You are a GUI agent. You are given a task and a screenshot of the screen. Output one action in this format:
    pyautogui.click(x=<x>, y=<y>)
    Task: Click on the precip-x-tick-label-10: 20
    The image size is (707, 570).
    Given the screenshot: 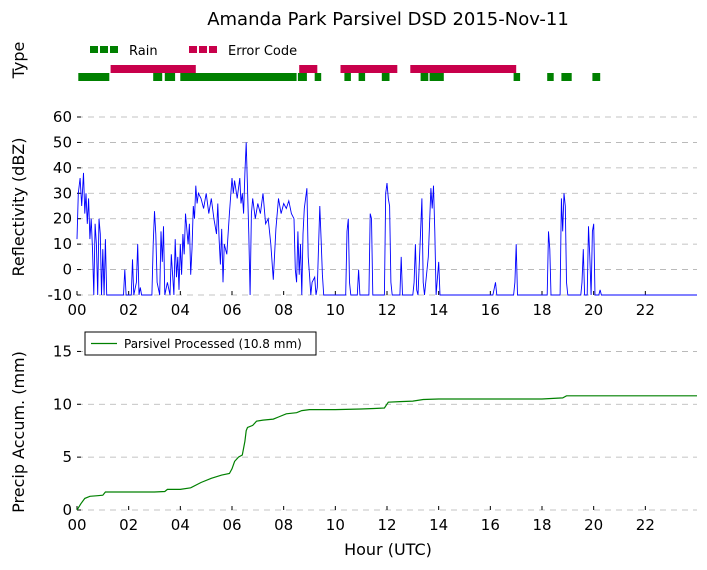 What is the action you would take?
    pyautogui.click(x=593, y=525)
    